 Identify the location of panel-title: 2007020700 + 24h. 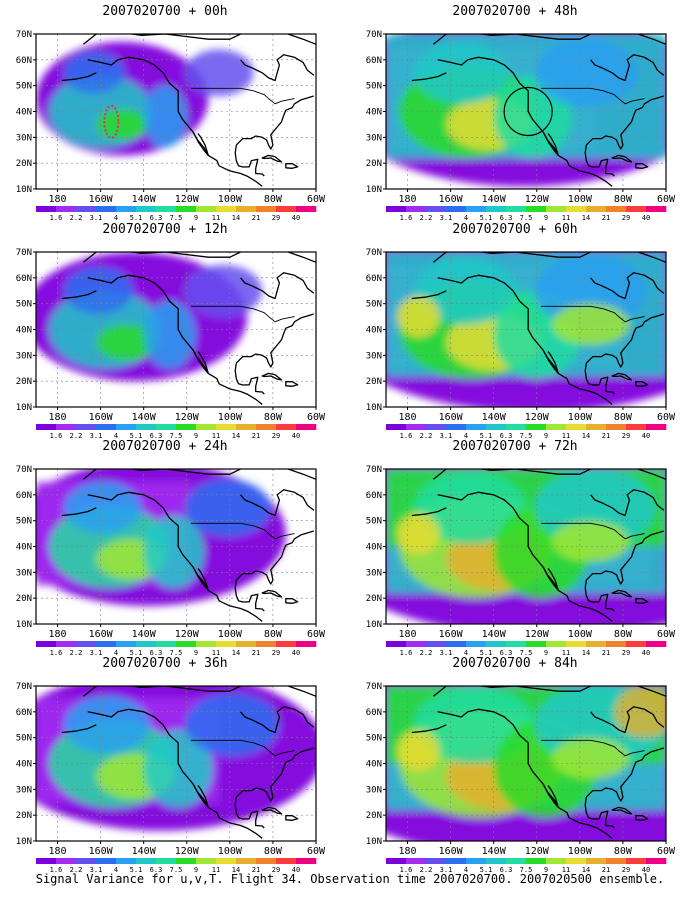
(165, 446).